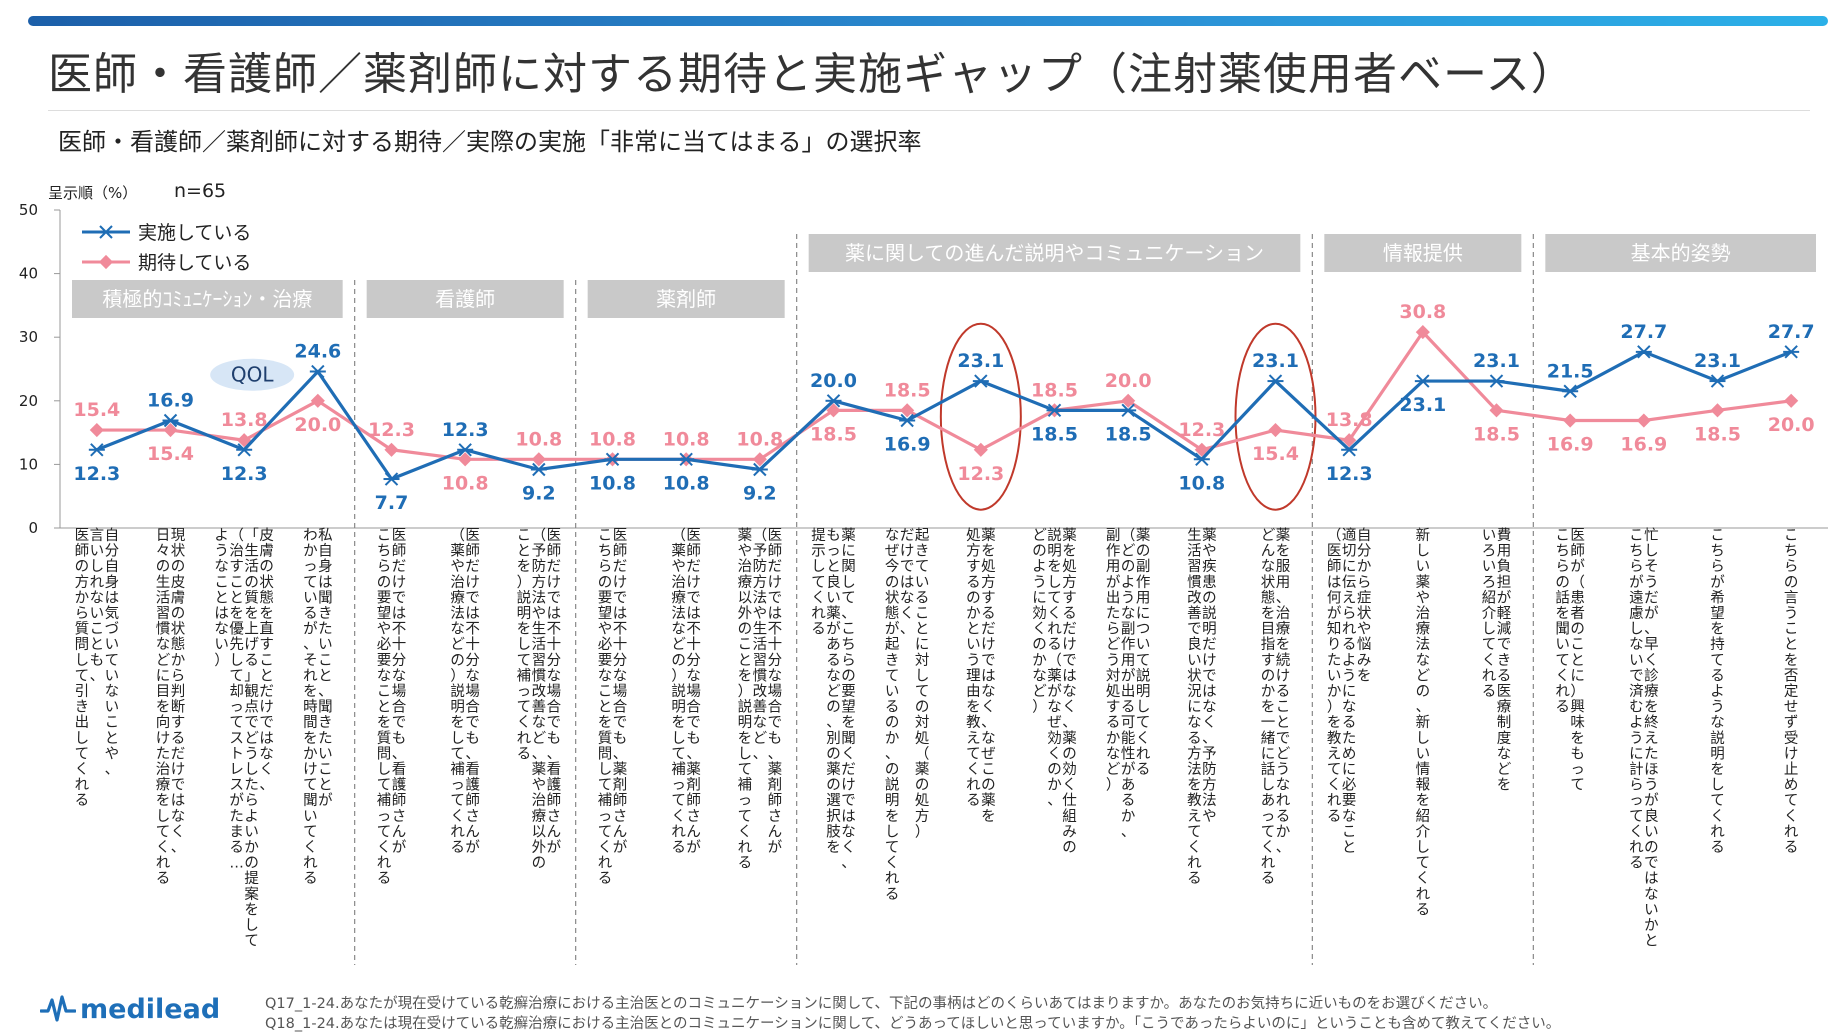 The width and height of the screenshot is (1843, 1036). What do you see at coordinates (1334, 629) in the screenshot?
I see `category-label-char: 知` at bounding box center [1334, 629].